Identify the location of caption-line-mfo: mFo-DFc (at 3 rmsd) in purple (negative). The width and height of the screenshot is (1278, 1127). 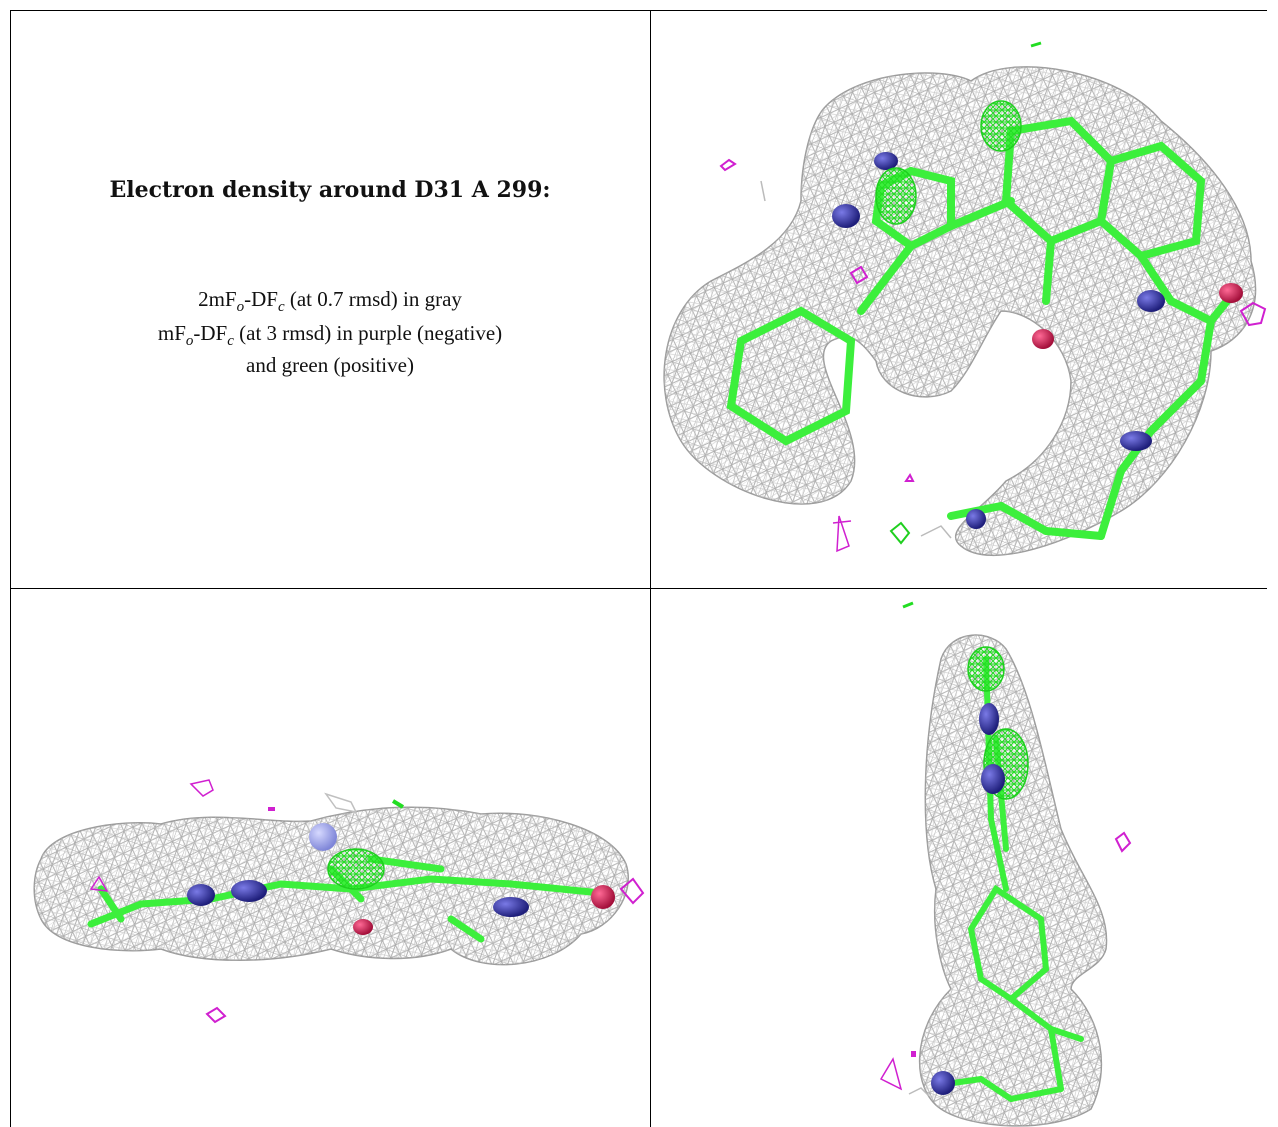
(330, 335).